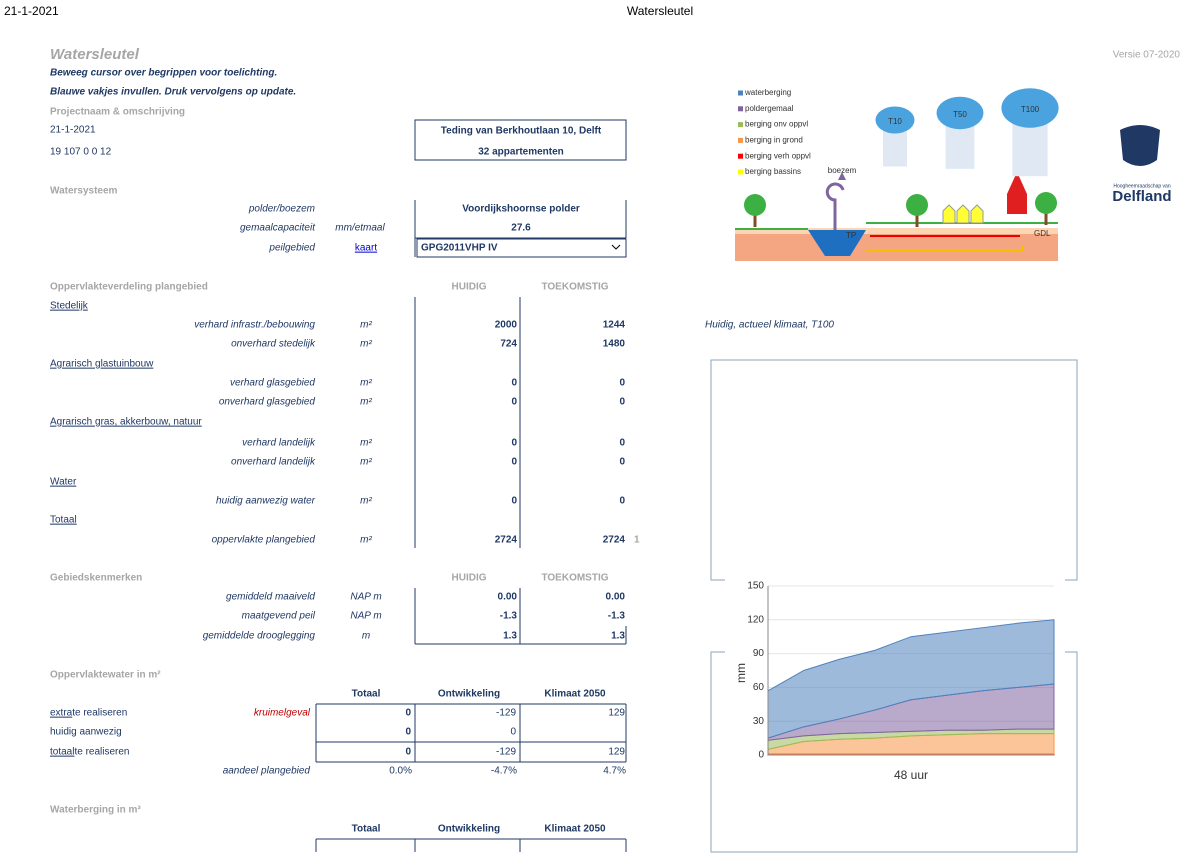 This screenshot has width=1187, height=859. I want to click on column-header: Ontwikkeling, so click(469, 694).